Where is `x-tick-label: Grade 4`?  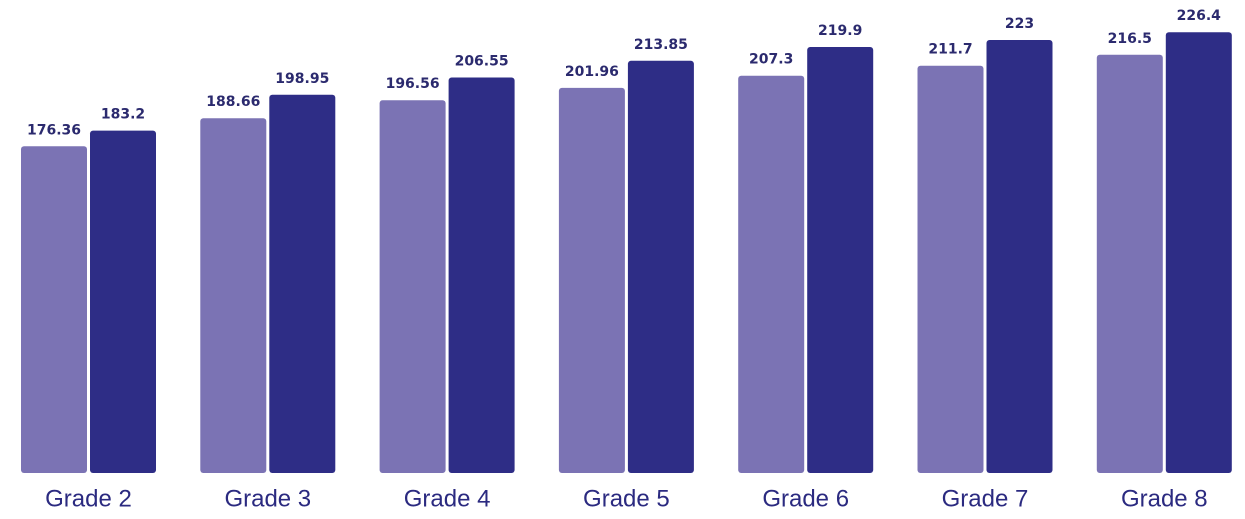 x-tick-label: Grade 4 is located at coordinates (447, 498).